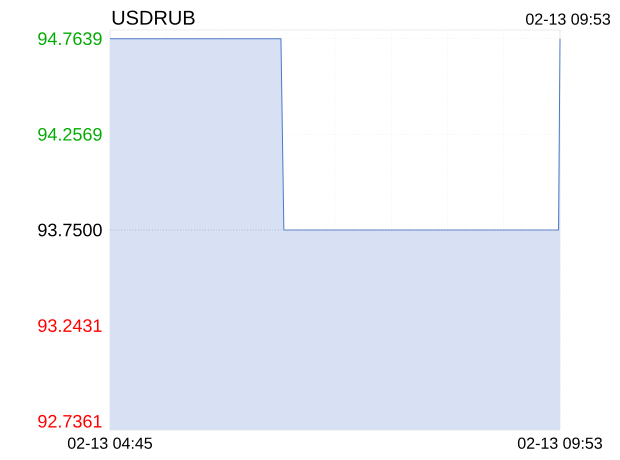  I want to click on y-tick-label: 94.7639, so click(70, 39).